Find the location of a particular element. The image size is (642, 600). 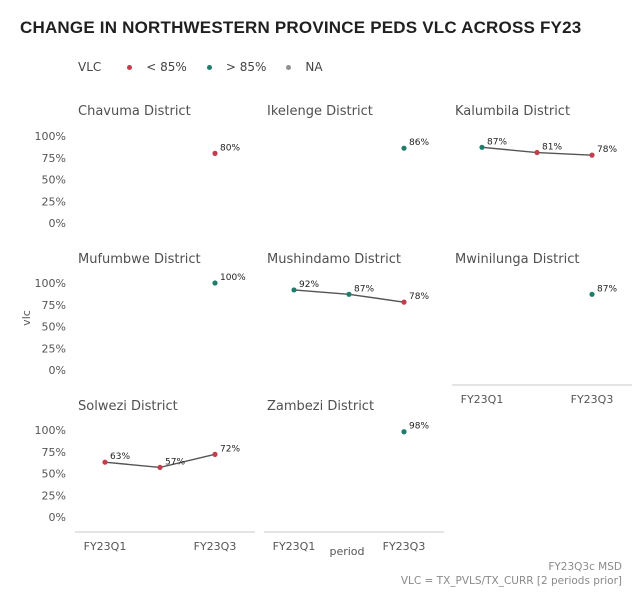

data-label-solwezi-district-fy23q1: 63% is located at coordinates (120, 457).